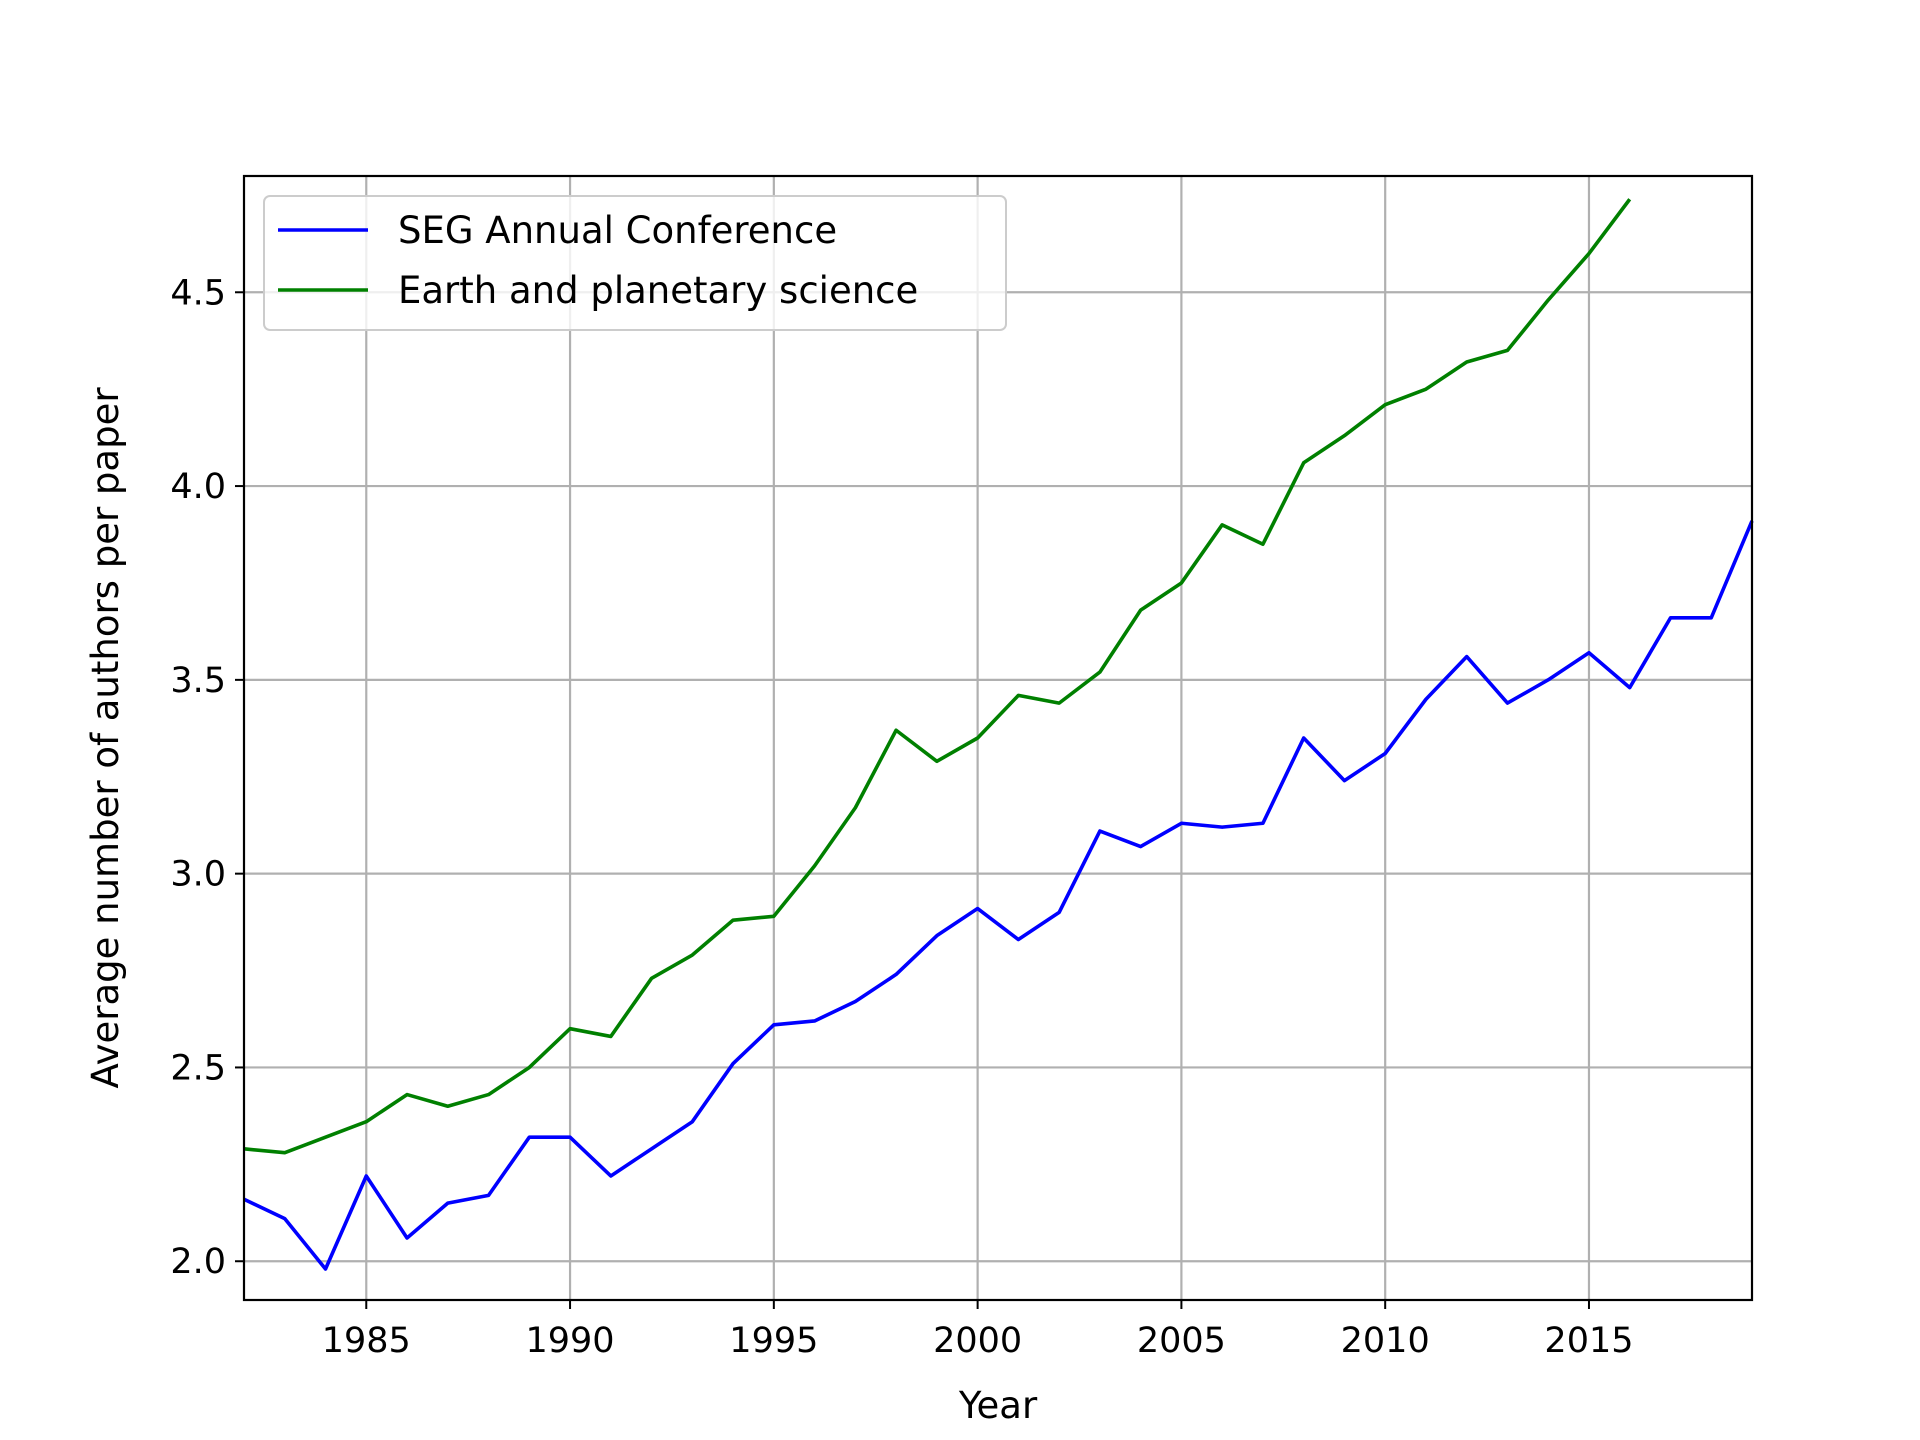 The height and width of the screenshot is (1440, 1920). What do you see at coordinates (198, 487) in the screenshot?
I see `y-tick-label: 4.0` at bounding box center [198, 487].